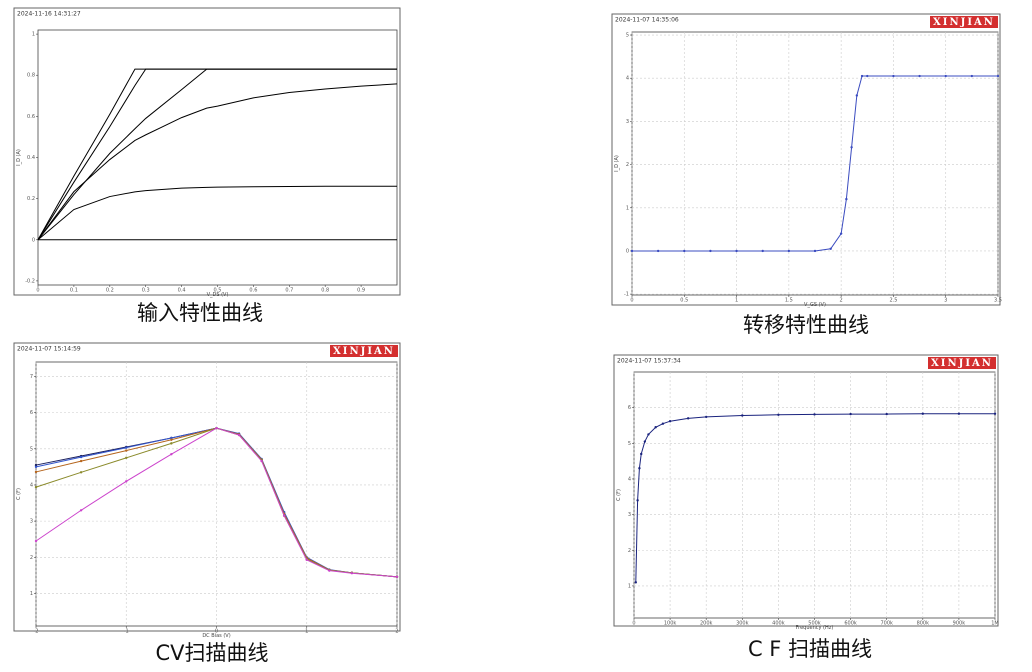 This screenshot has height=672, width=1032. Describe the element at coordinates (959, 624) in the screenshot. I see `x-tick-label: 900k` at that location.